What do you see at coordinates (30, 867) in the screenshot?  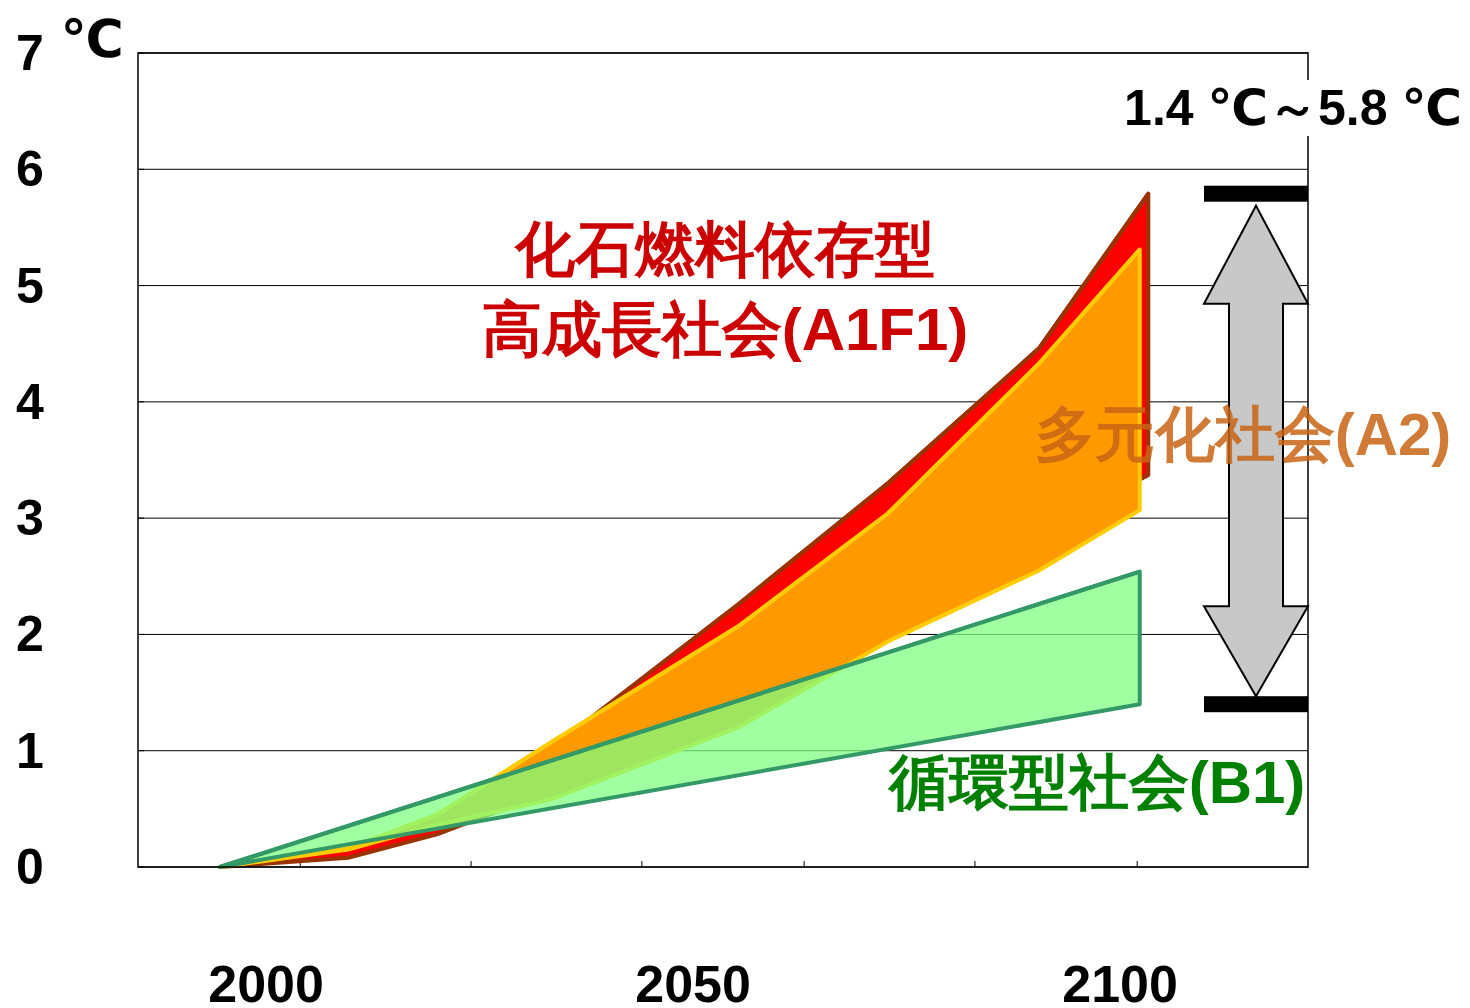 I see `y-tick-label: 0` at bounding box center [30, 867].